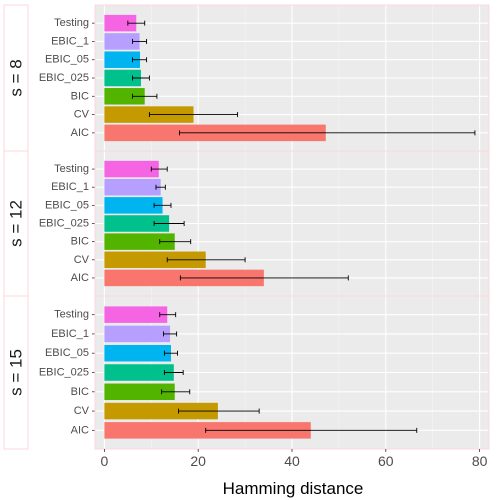 The width and height of the screenshot is (500, 500). I want to click on facet-strip-label: s = 12, so click(16, 223).